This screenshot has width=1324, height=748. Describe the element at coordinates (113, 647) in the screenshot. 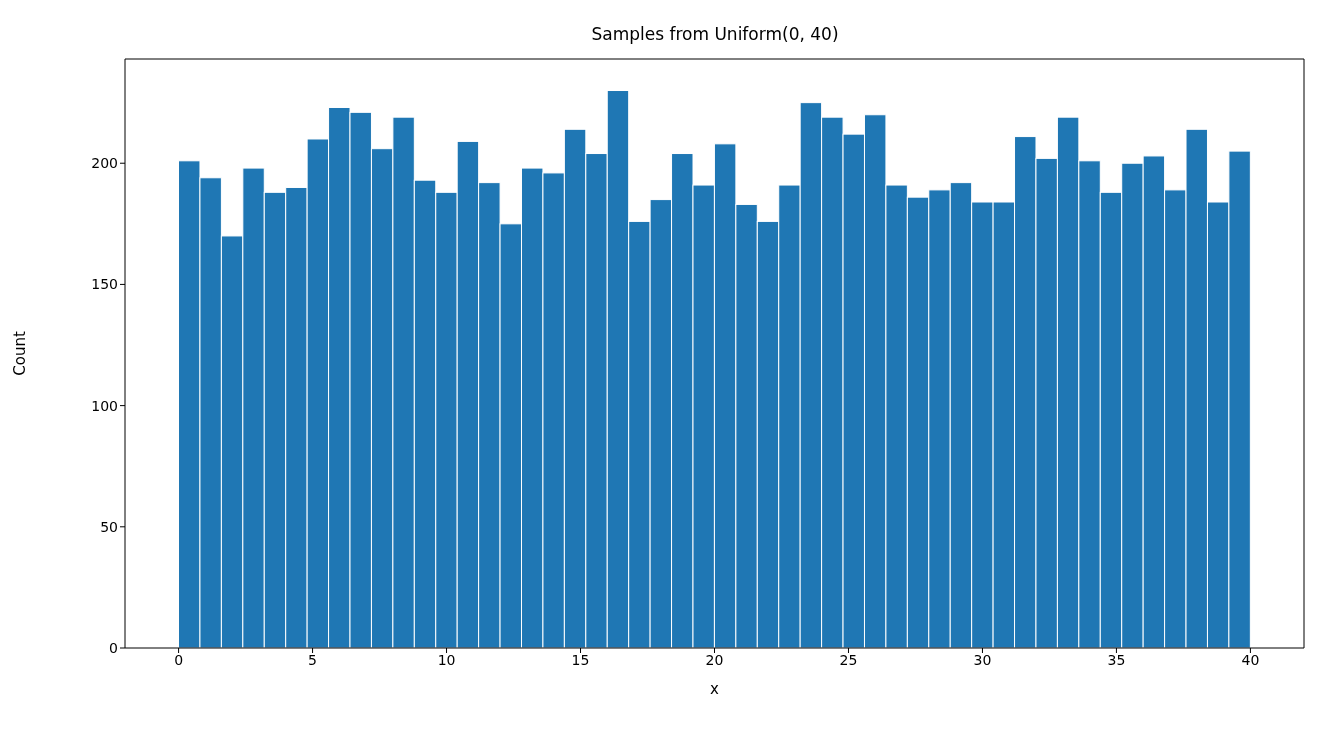

I see `y-tick-label: 0` at that location.